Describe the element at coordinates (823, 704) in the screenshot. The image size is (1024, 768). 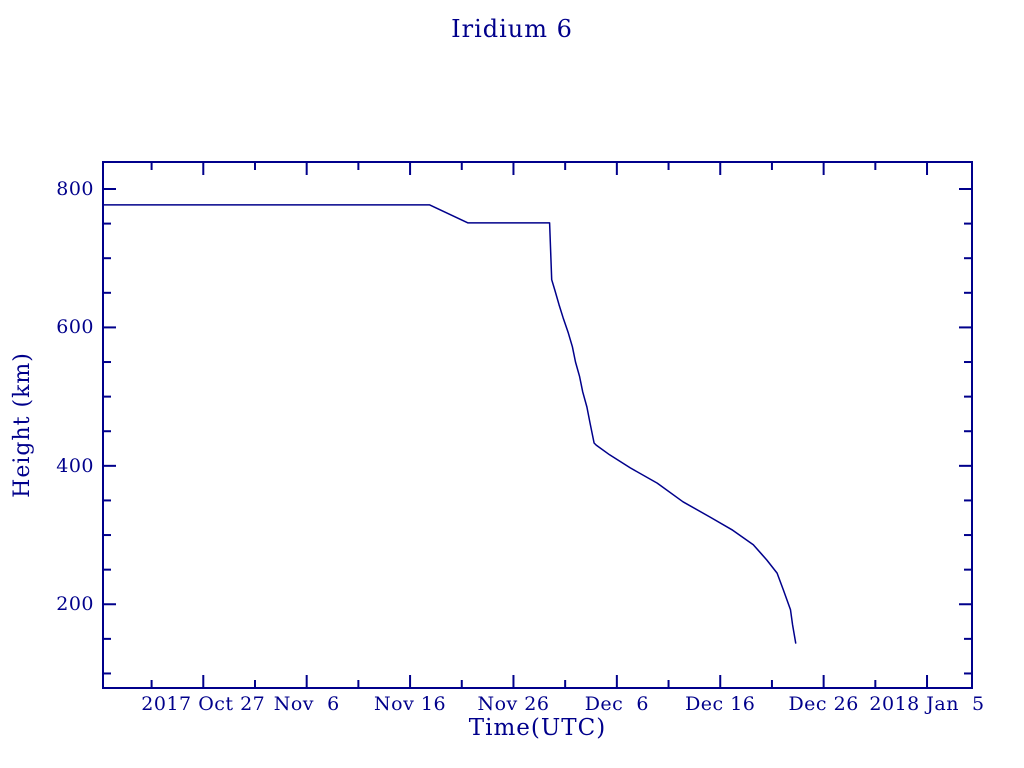
I see `x-tick-label: Dec 26` at that location.